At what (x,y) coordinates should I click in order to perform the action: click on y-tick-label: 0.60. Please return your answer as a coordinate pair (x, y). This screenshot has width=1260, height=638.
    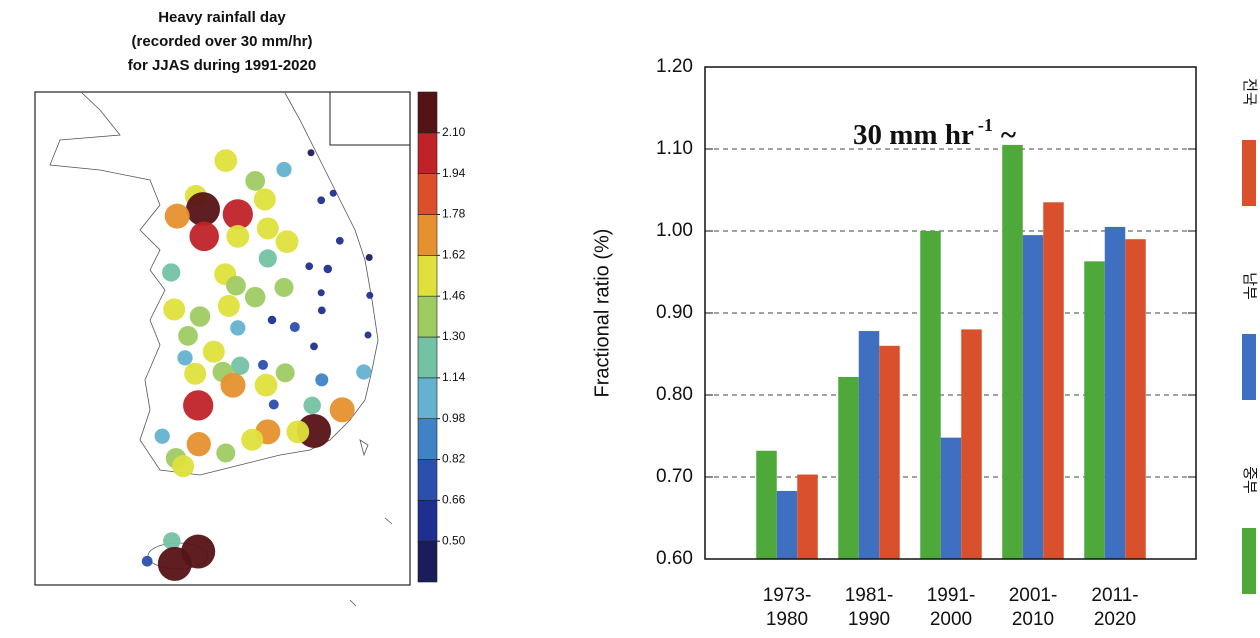
    Looking at the image, I should click on (674, 558).